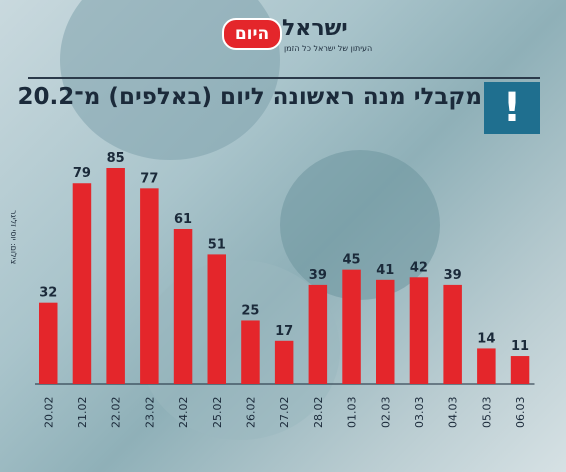 This screenshot has height=472, width=566. I want to click on bar-28.02, so click(318, 334).